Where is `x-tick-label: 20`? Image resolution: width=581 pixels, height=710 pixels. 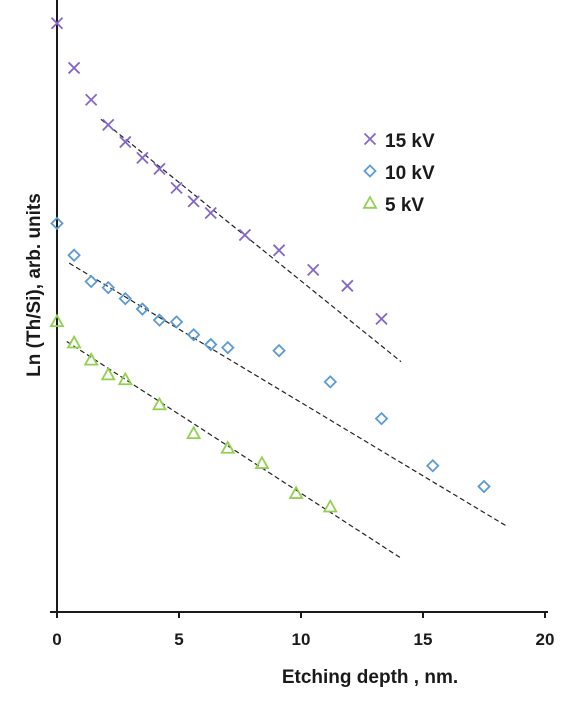 x-tick-label: 20 is located at coordinates (545, 639).